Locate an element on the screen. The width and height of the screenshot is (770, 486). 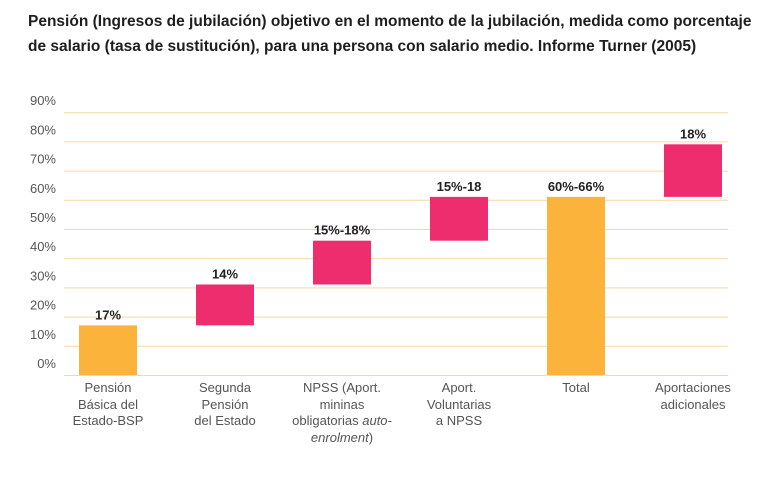
x-tick-label-line: mininas is located at coordinates (342, 404).